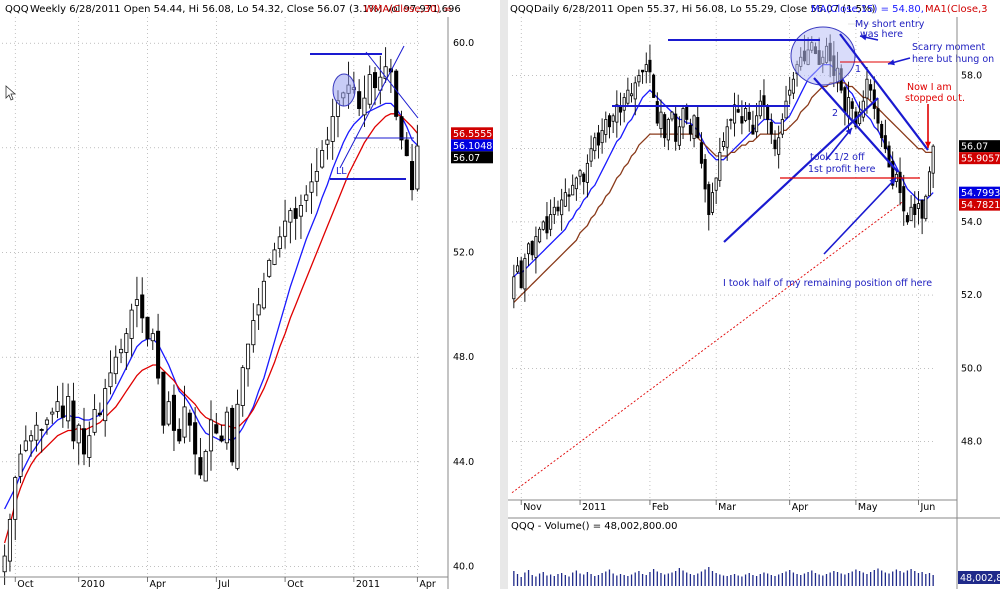 This screenshot has height=589, width=1000. I want to click on daily-highlight-circle, so click(823, 56).